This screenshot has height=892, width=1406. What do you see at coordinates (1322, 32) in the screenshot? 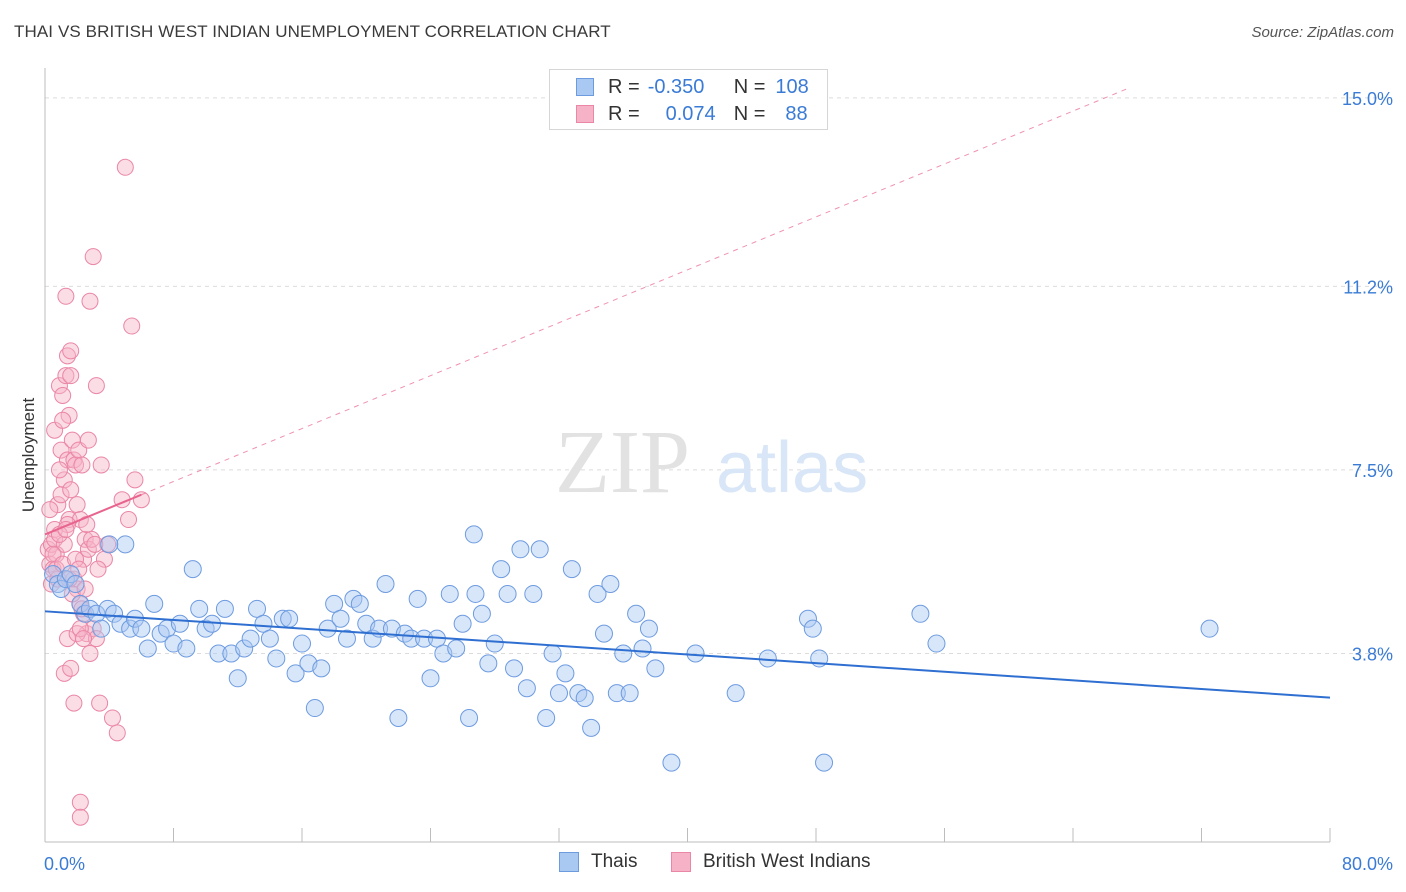
I see `source-credit: Source: ZipAtlas.com` at bounding box center [1322, 32].